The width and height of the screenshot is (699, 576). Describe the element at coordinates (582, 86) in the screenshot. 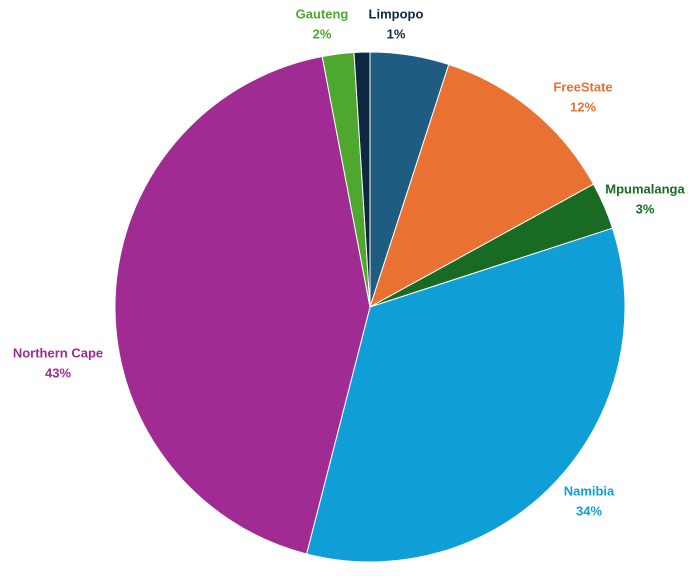

I see `slice-label: FreeState` at that location.